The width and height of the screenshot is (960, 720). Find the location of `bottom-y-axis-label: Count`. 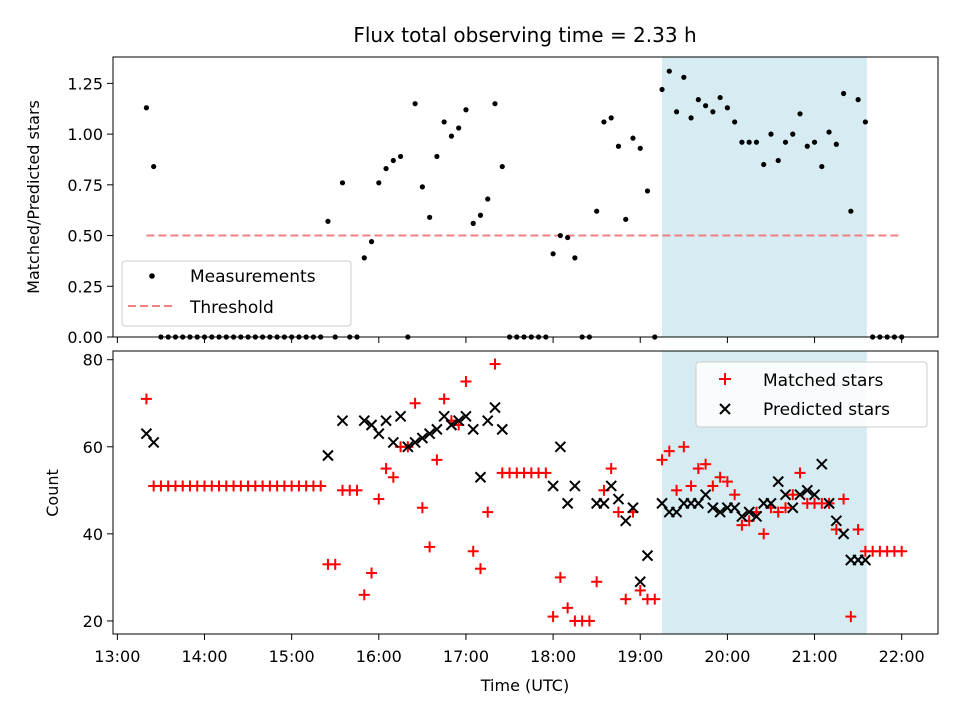

bottom-y-axis-label: Count is located at coordinates (52, 493).